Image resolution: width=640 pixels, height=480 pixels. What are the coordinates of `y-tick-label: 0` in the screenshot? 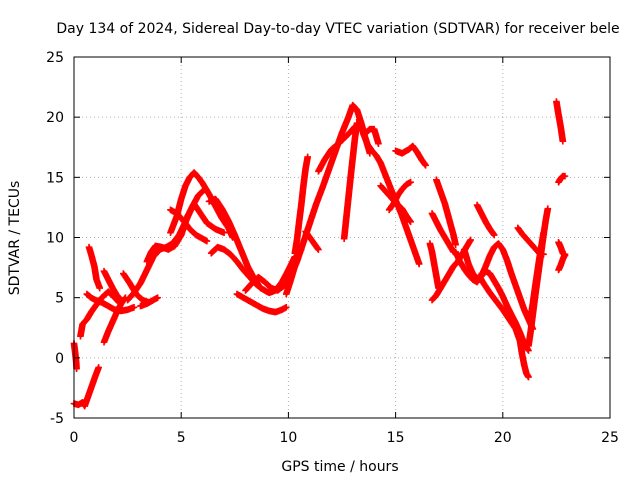 It's located at (59, 359).